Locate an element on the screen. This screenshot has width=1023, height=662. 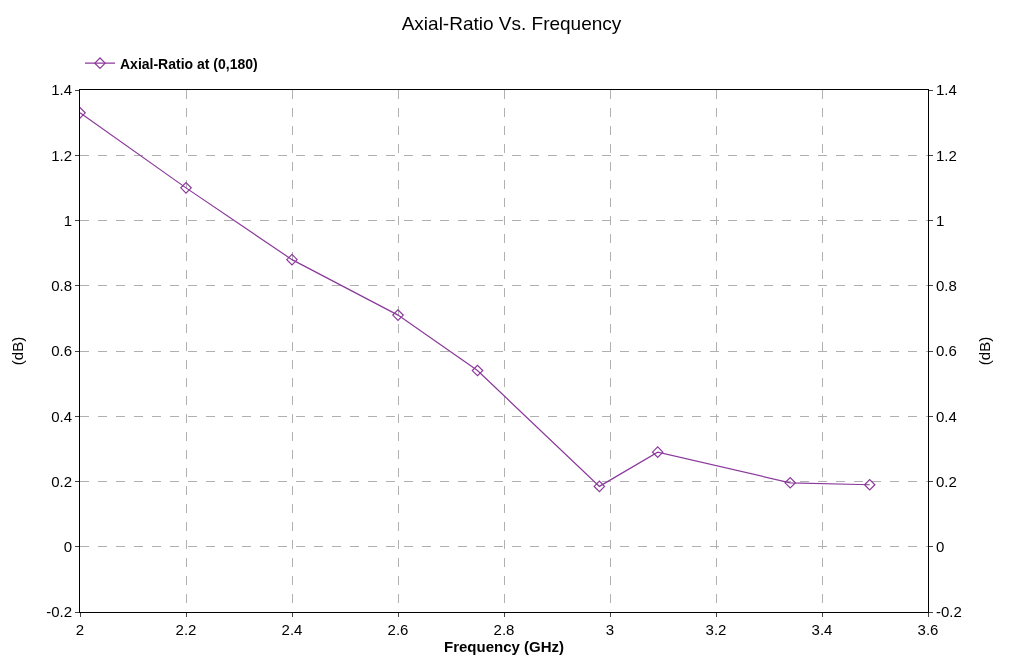
y2-tick-label: -0.2 is located at coordinates (949, 612).